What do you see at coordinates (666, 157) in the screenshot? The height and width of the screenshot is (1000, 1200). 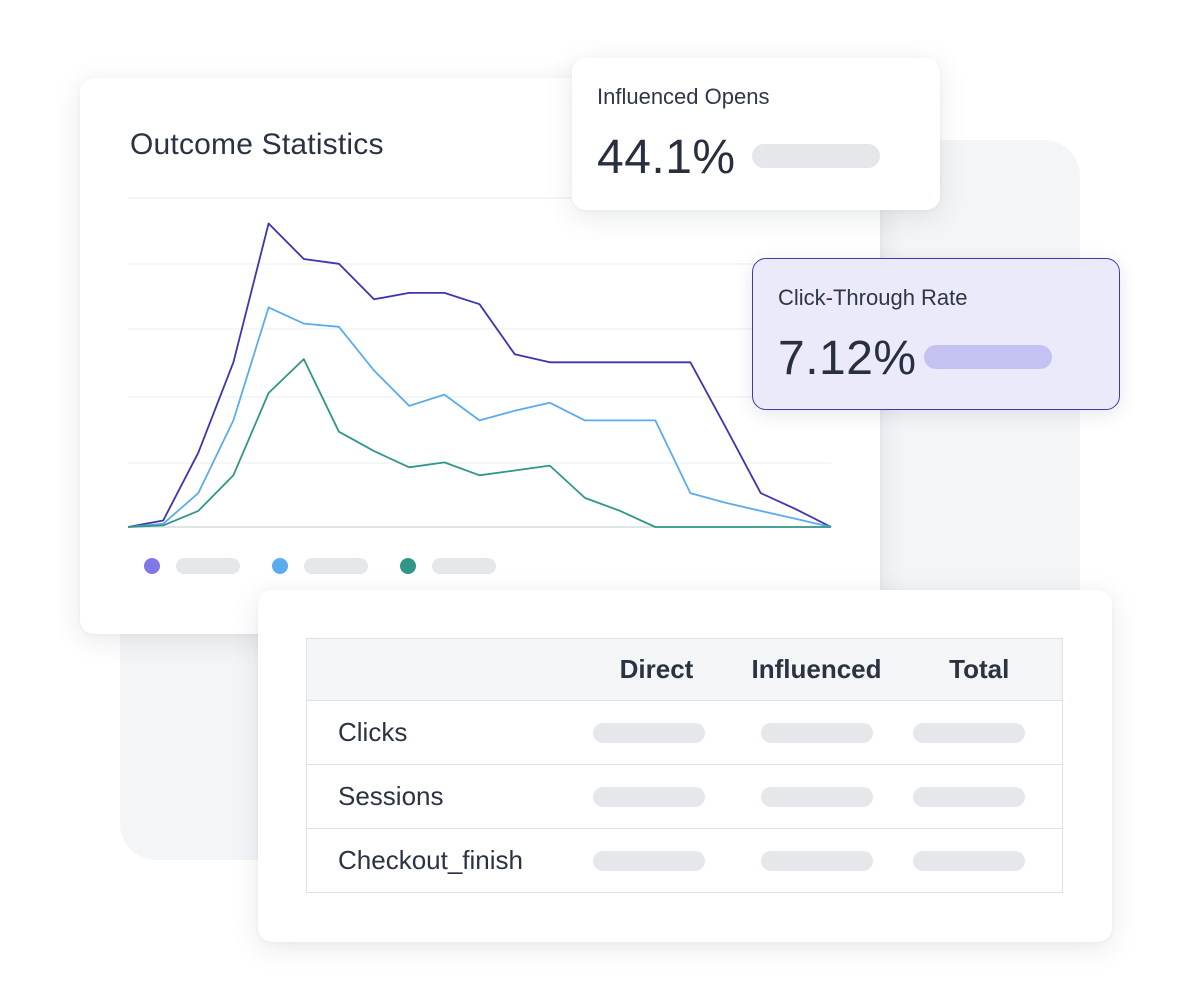 I see `influenced-opens-value: 44.1%` at bounding box center [666, 157].